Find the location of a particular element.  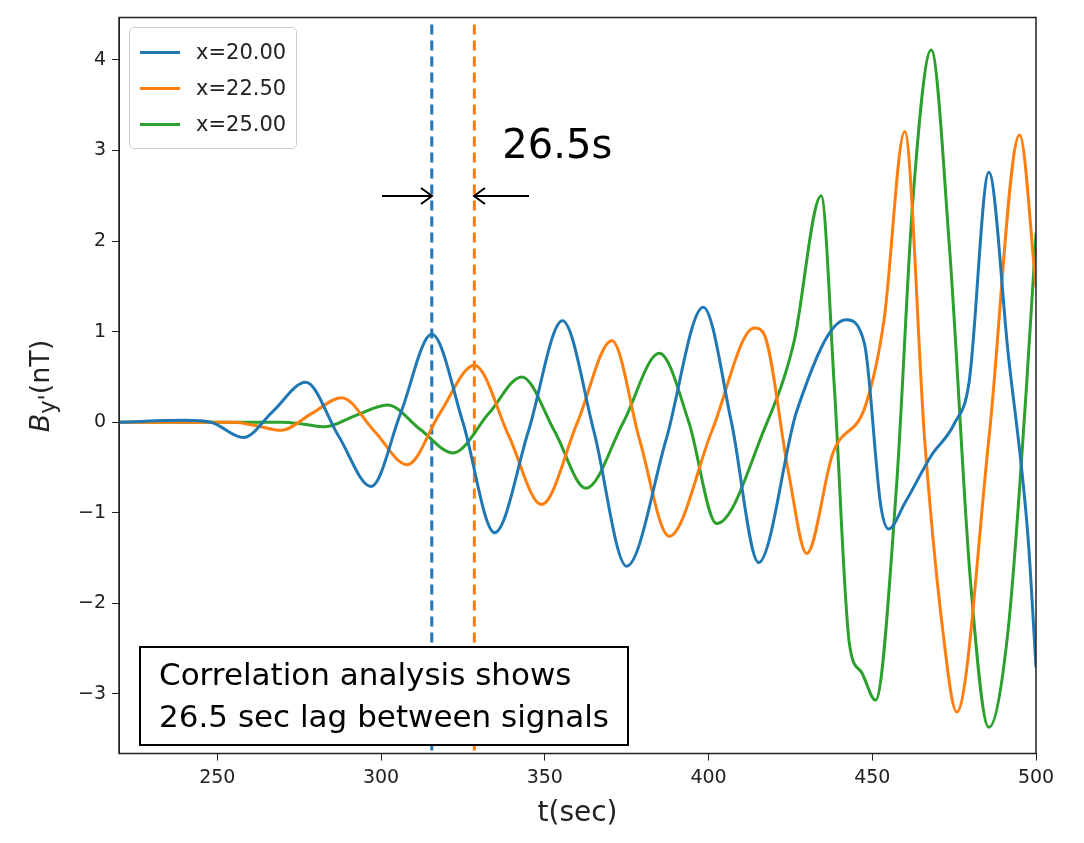

annotation: Correlation analysis shows 26.5 sec lag between signals is located at coordinates (384, 695).